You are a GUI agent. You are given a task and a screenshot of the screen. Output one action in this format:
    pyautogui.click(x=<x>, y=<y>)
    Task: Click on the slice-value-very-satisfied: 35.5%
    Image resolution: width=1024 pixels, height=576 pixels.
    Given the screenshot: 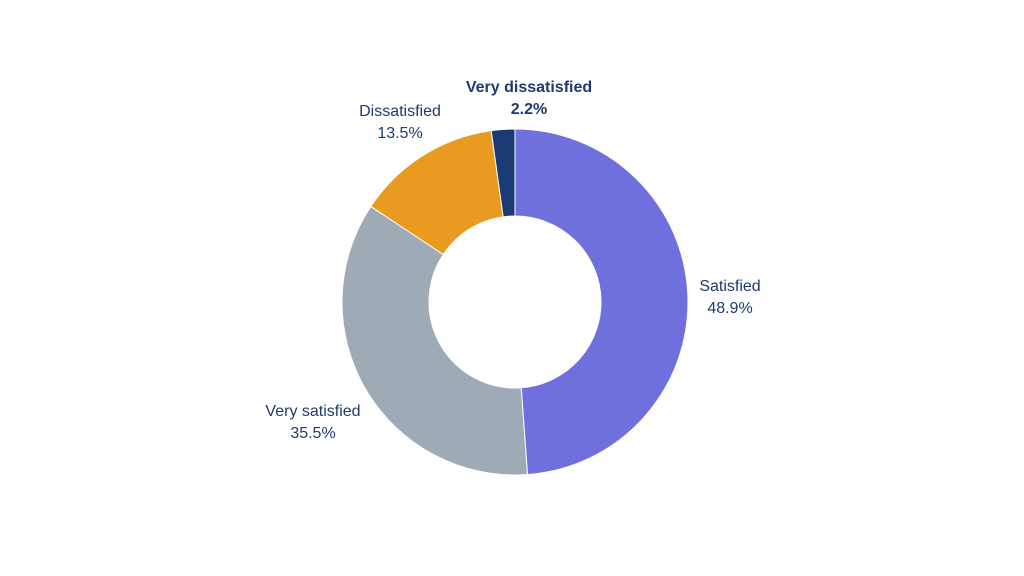 What is the action you would take?
    pyautogui.click(x=312, y=433)
    